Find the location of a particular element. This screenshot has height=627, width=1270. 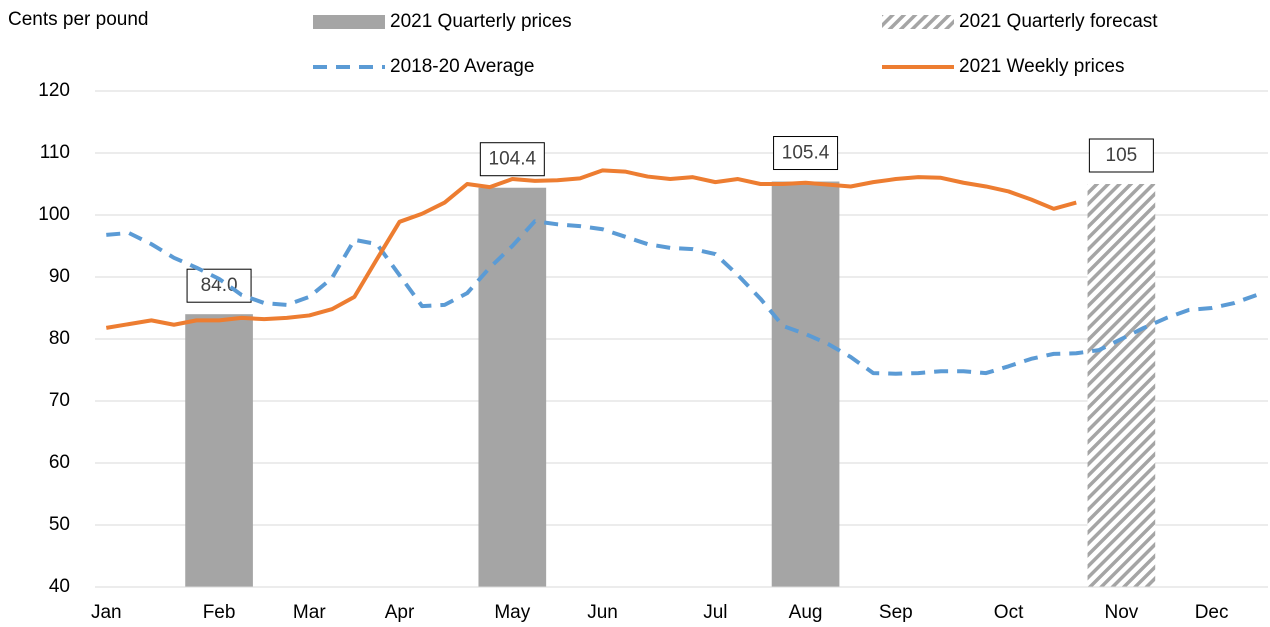

x-tick-label: Nov is located at coordinates (1121, 612).